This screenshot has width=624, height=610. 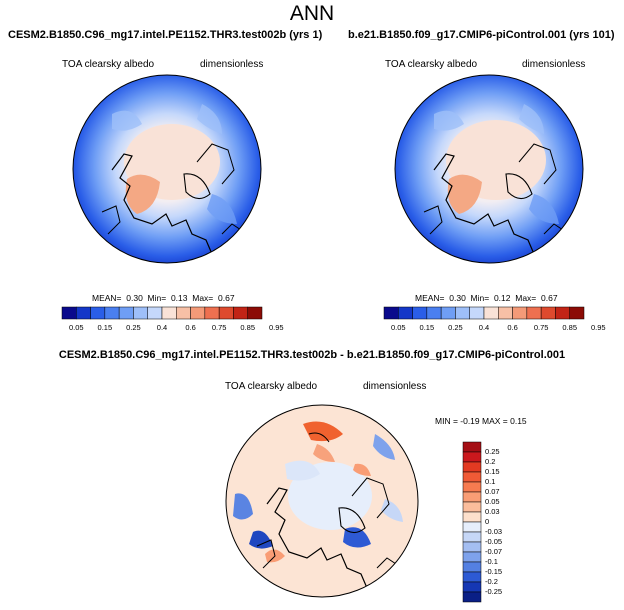 What do you see at coordinates (554, 64) in the screenshot?
I see `right-units-label: dimensionless` at bounding box center [554, 64].